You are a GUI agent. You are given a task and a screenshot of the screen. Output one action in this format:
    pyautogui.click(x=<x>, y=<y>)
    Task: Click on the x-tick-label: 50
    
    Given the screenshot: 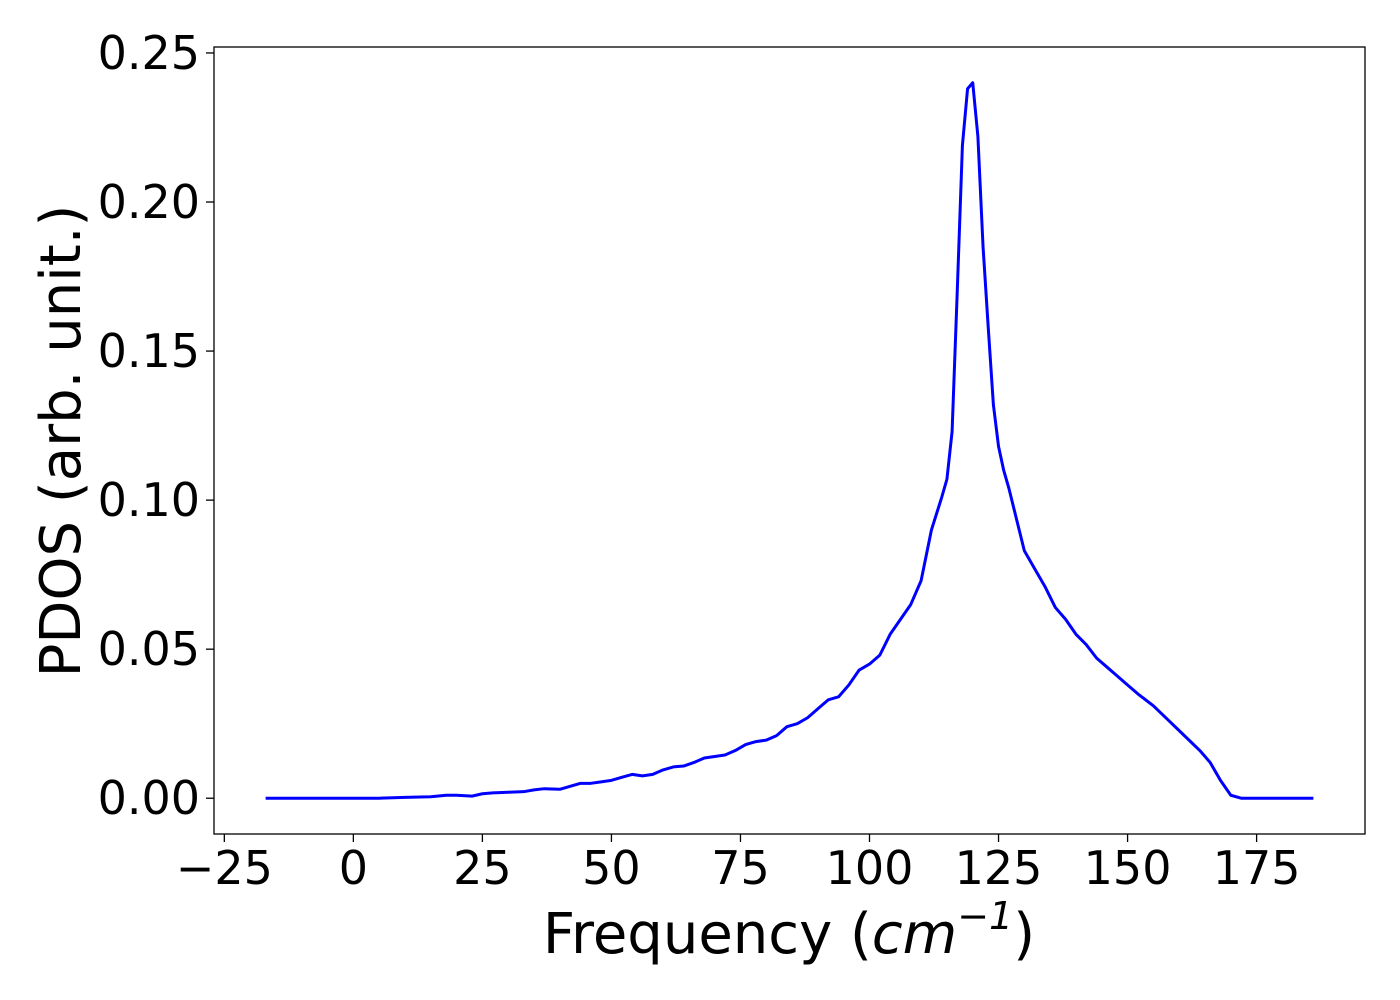 What is the action you would take?
    pyautogui.click(x=611, y=868)
    